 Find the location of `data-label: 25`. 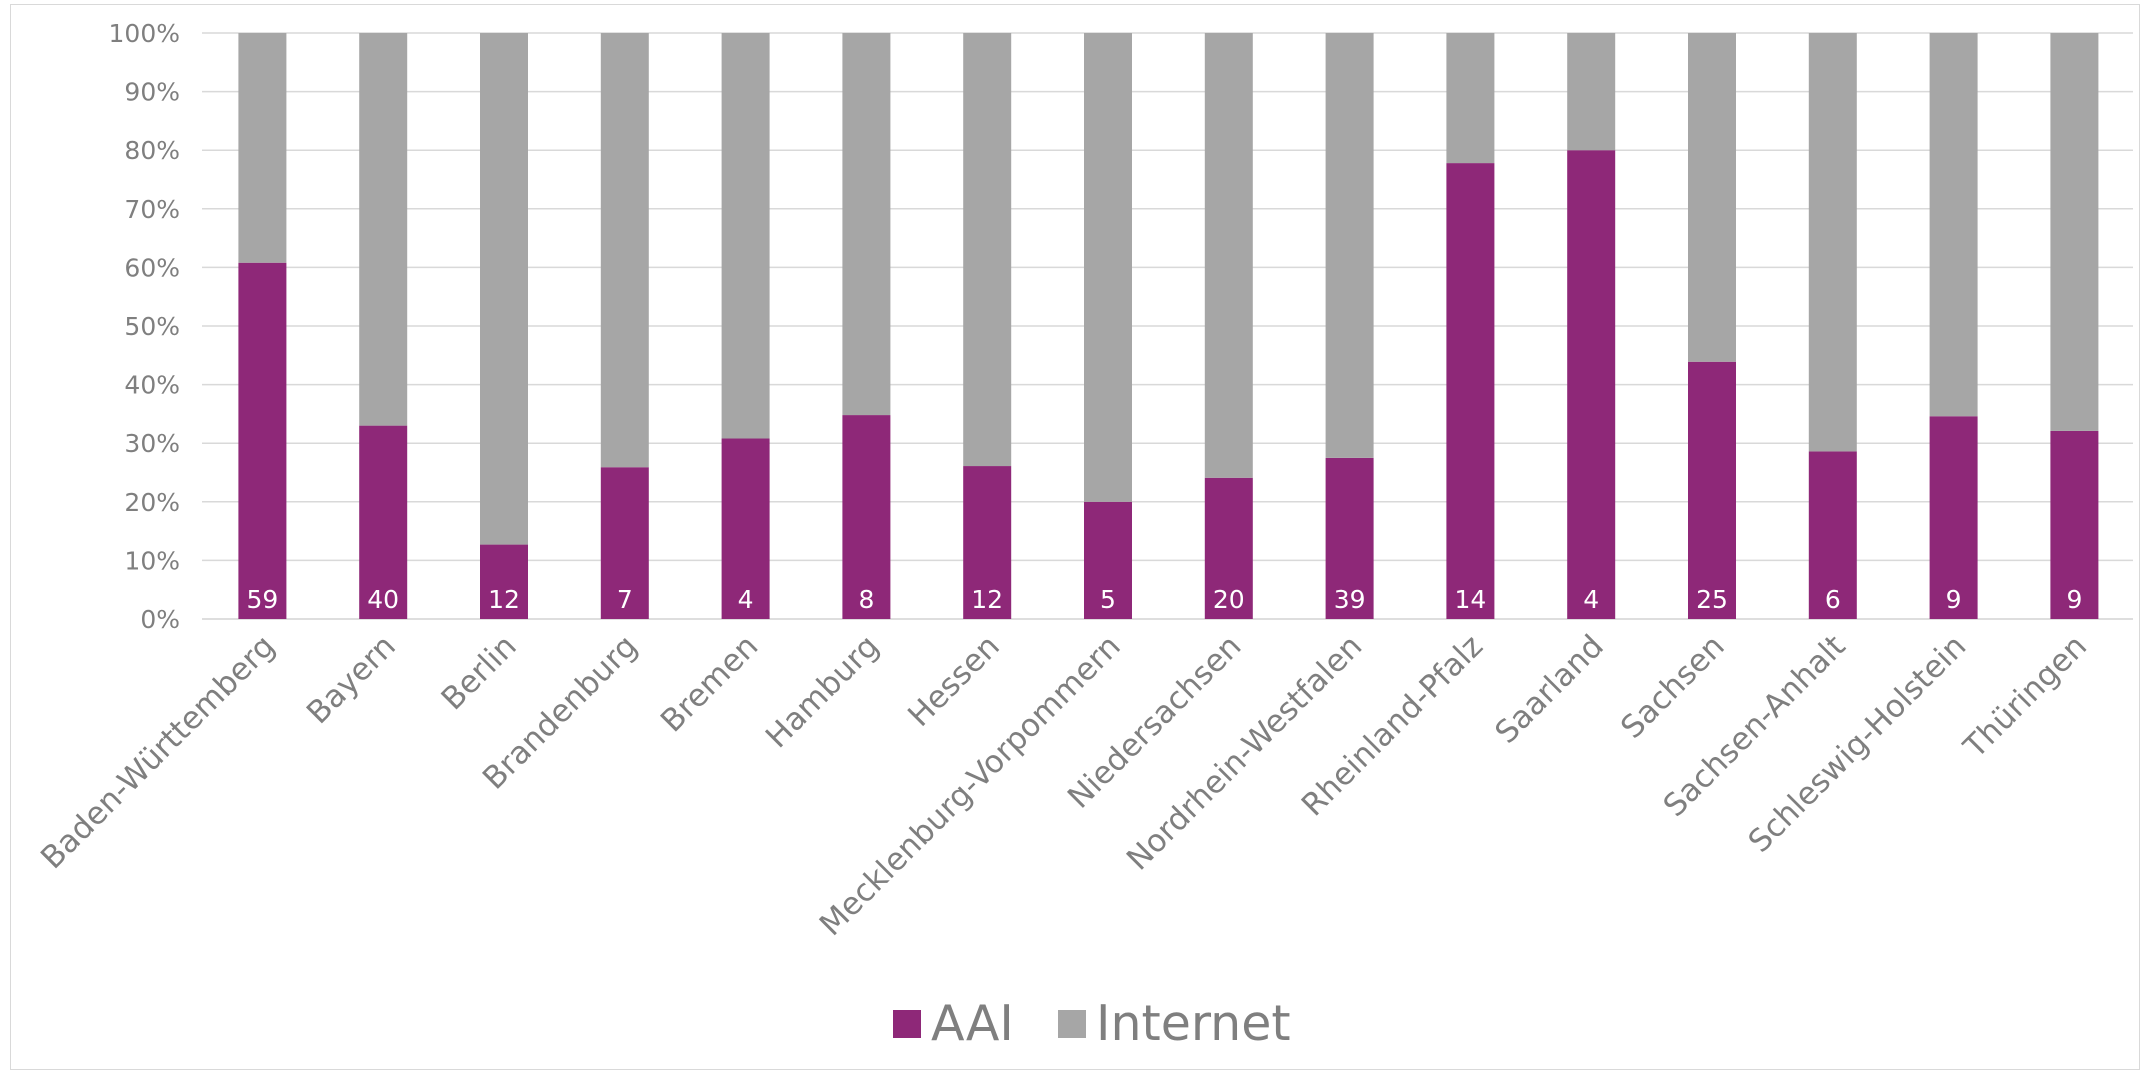

data-label: 25 is located at coordinates (1712, 599).